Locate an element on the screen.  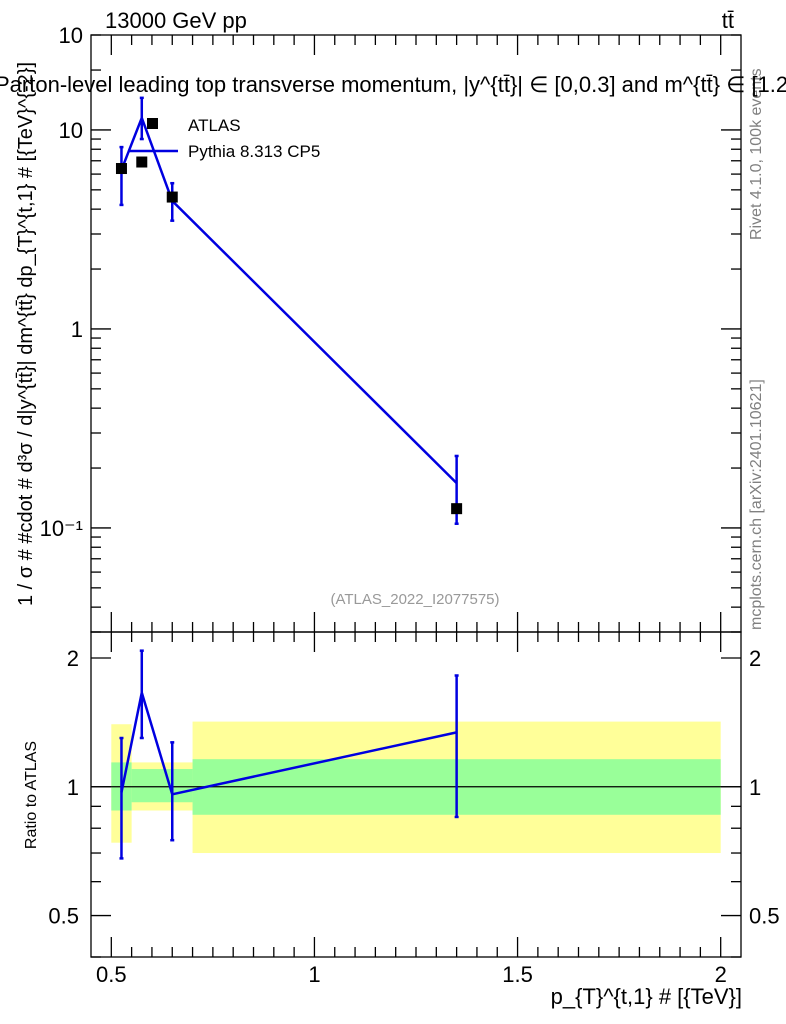
legend-atlas-marker is located at coordinates (152, 123).